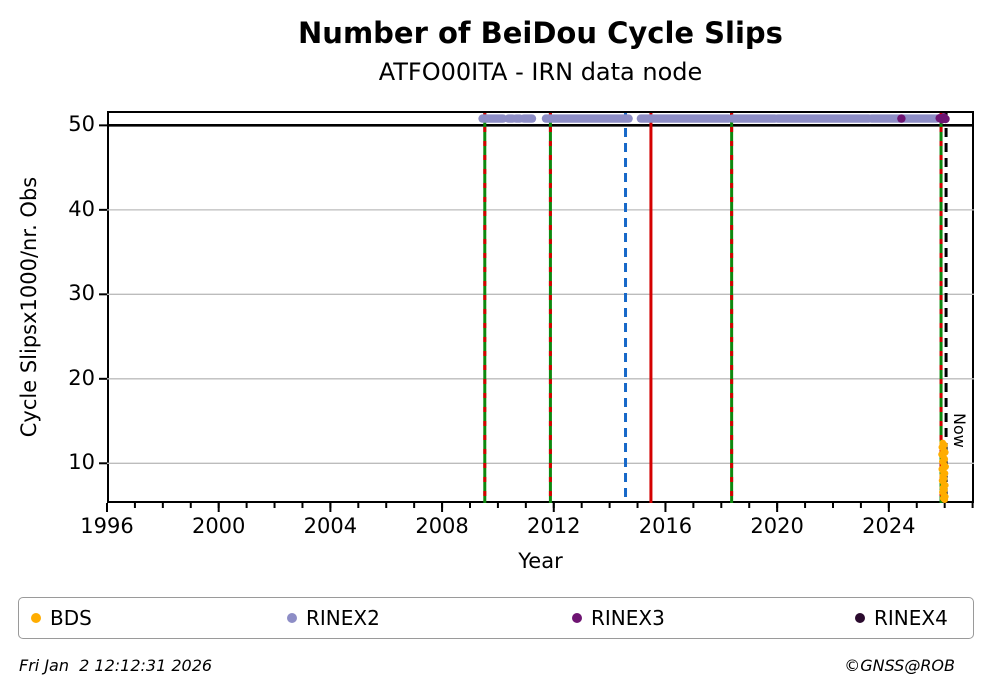 Image resolution: width=993 pixels, height=699 pixels. What do you see at coordinates (29, 307) in the screenshot?
I see `y-axis-label: Cycle Slipsx1000/nr. Obs` at bounding box center [29, 307].